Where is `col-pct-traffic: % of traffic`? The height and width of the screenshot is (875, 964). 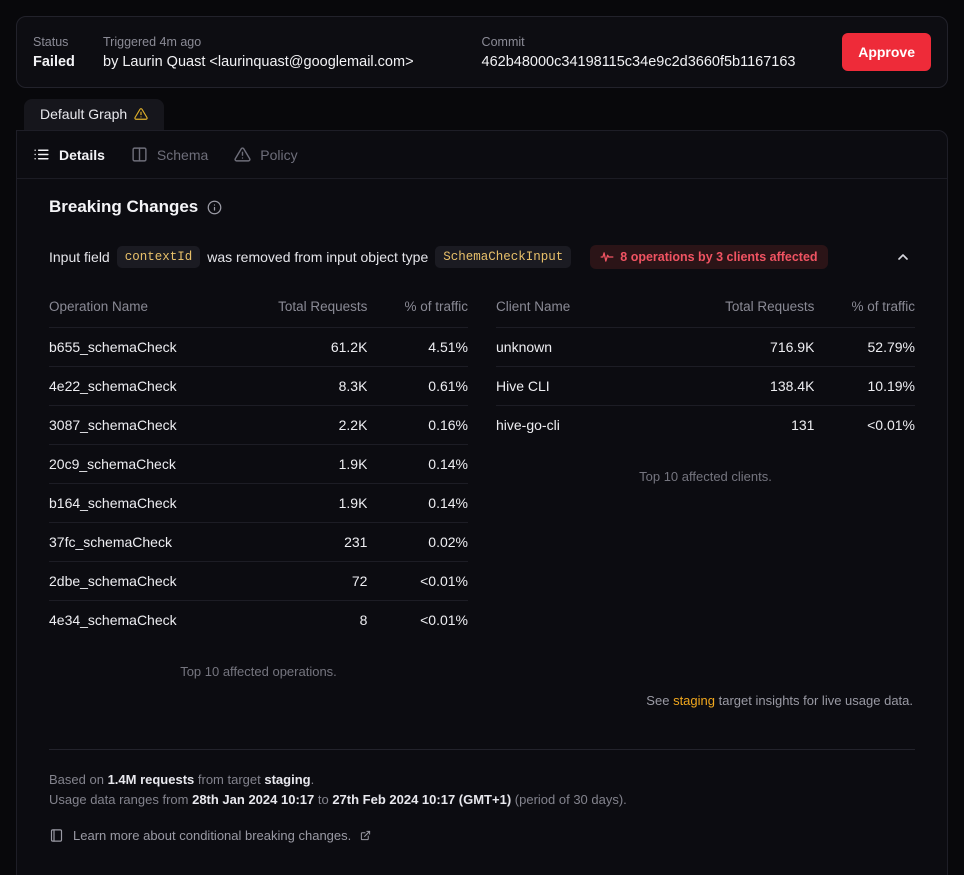
col-pct-traffic: % of traffic is located at coordinates (883, 306).